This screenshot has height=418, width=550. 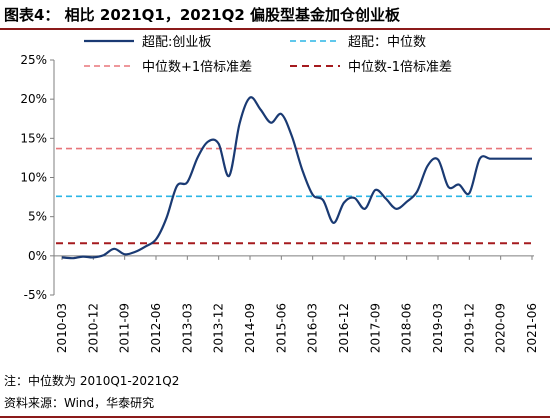 What do you see at coordinates (313, 328) in the screenshot?
I see `x-tick-label: 2016-03` at bounding box center [313, 328].